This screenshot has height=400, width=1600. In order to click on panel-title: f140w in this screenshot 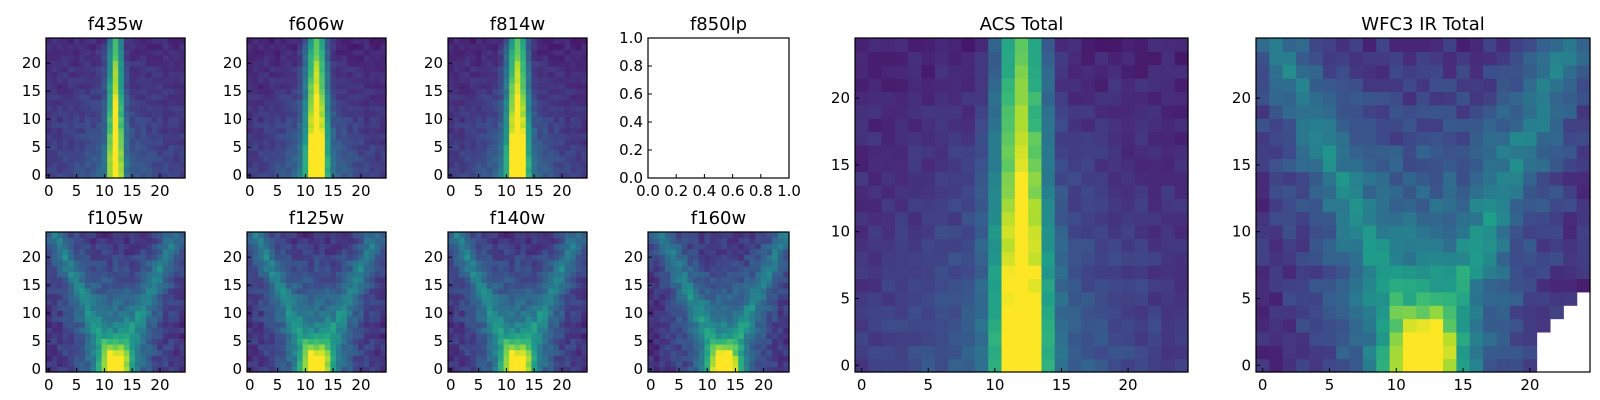, I will do `click(517, 218)`.